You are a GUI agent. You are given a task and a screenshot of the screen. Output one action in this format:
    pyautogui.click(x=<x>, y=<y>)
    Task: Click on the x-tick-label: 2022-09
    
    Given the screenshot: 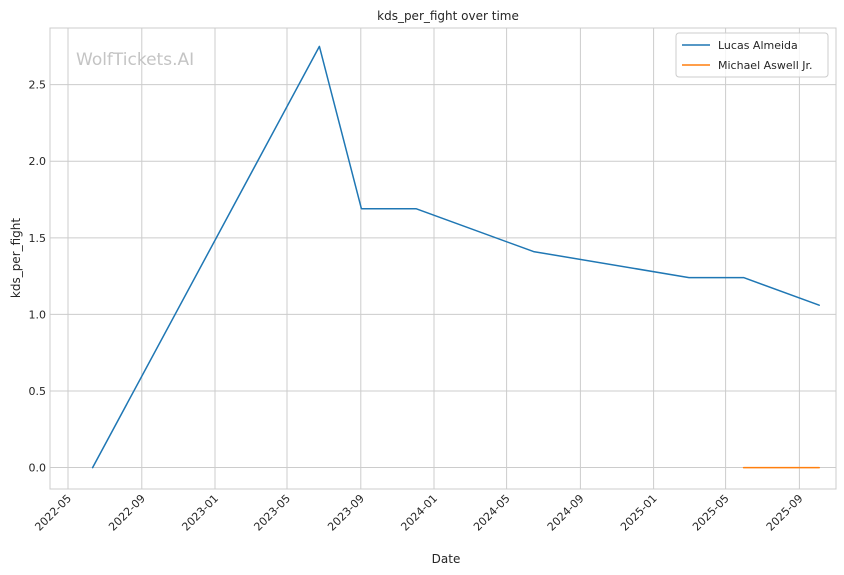 What is the action you would take?
    pyautogui.click(x=127, y=513)
    